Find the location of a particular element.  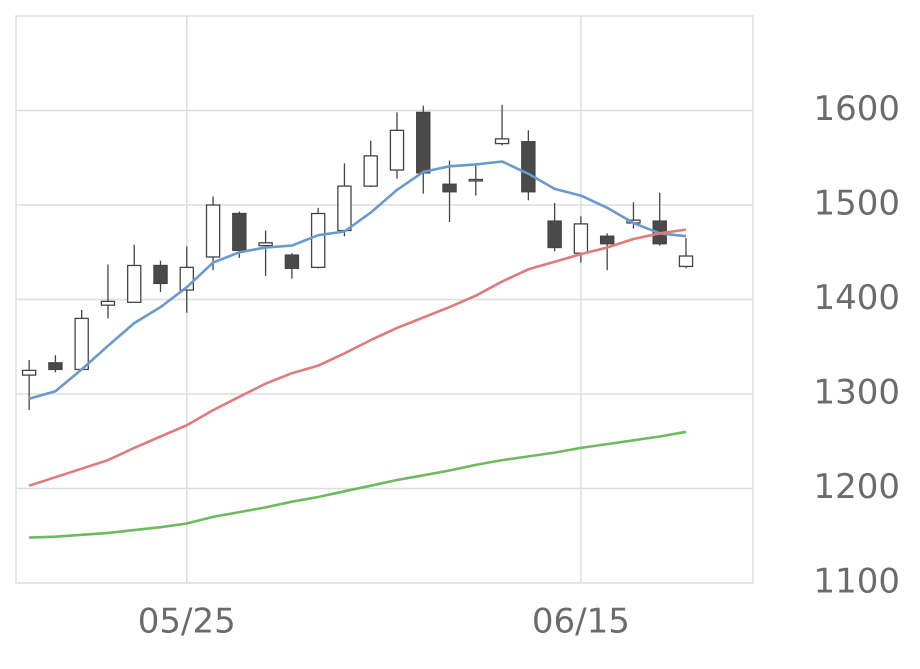

moving-average-line is located at coordinates (358, 484).